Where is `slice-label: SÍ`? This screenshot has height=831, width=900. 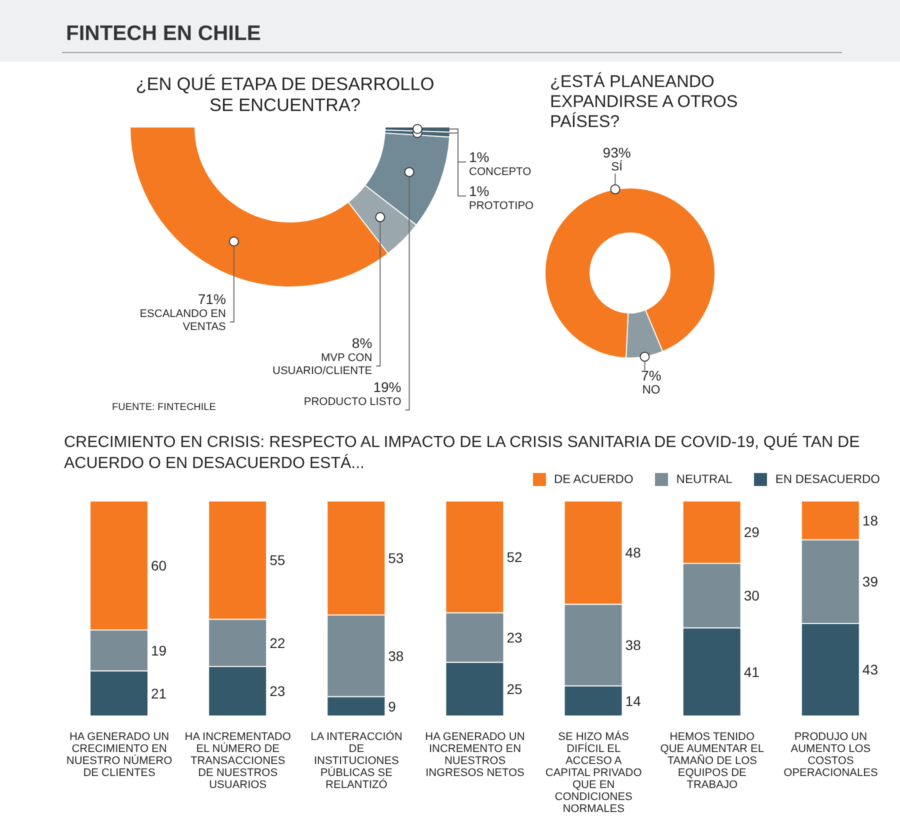
slice-label: SÍ is located at coordinates (617, 167).